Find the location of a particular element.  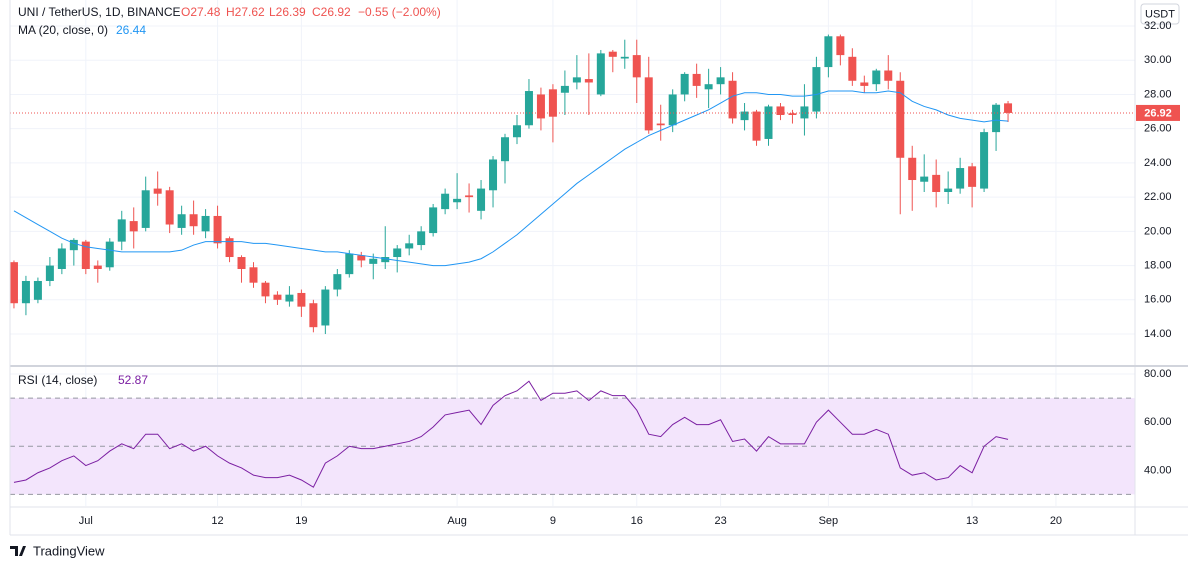

y-tick-label: 32.00 is located at coordinates (1158, 26).